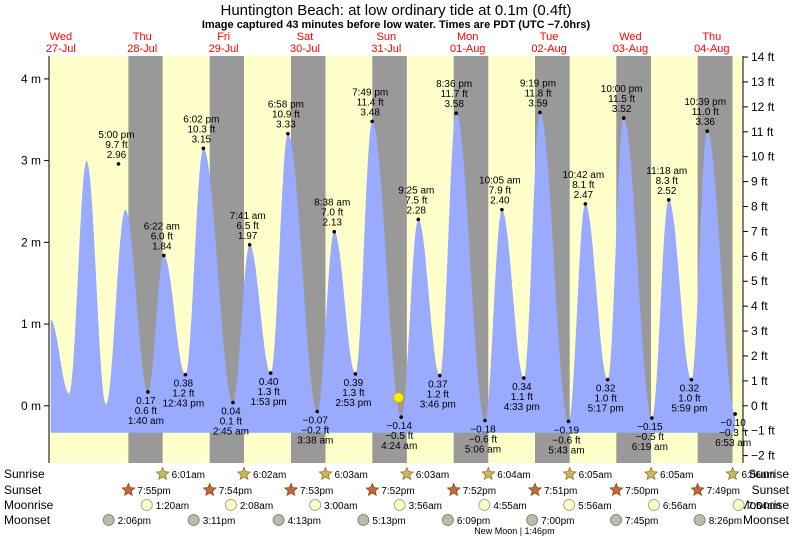  I want to click on tide-event-ft: −0.3 ft, so click(733, 433).